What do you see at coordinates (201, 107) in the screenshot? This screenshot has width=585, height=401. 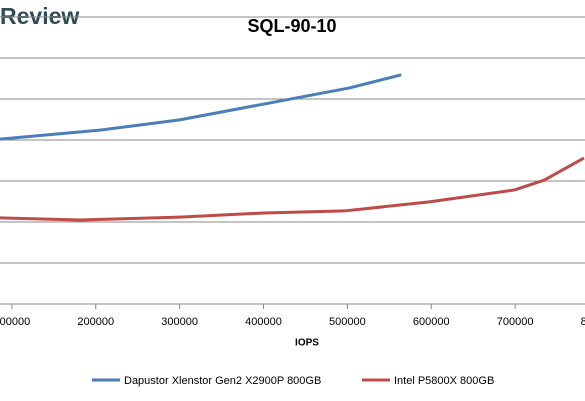 I see `line-series` at bounding box center [201, 107].